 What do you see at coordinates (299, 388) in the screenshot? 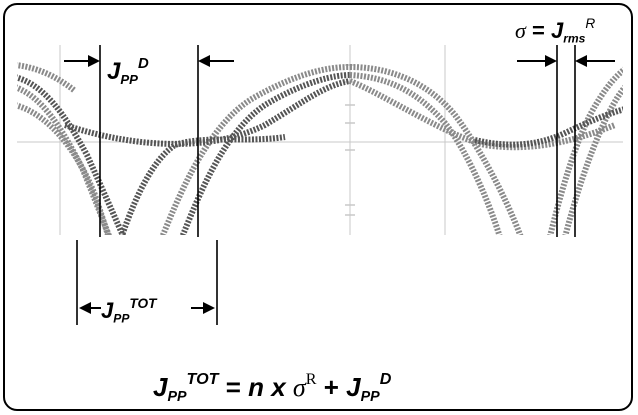
I see `formula-sigma: σ` at bounding box center [299, 388].